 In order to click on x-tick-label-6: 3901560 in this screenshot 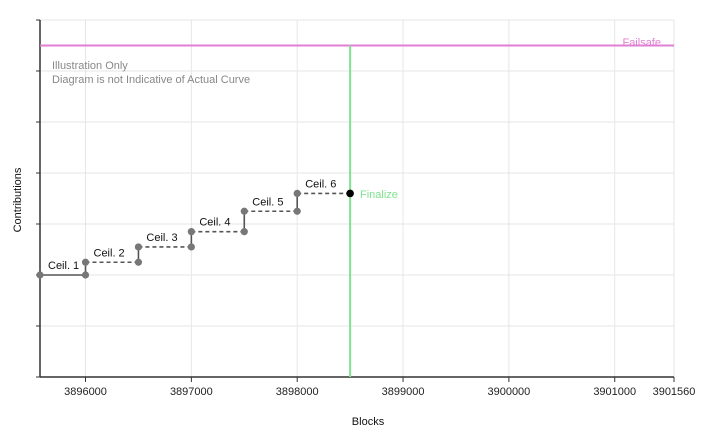, I will do `click(674, 392)`.